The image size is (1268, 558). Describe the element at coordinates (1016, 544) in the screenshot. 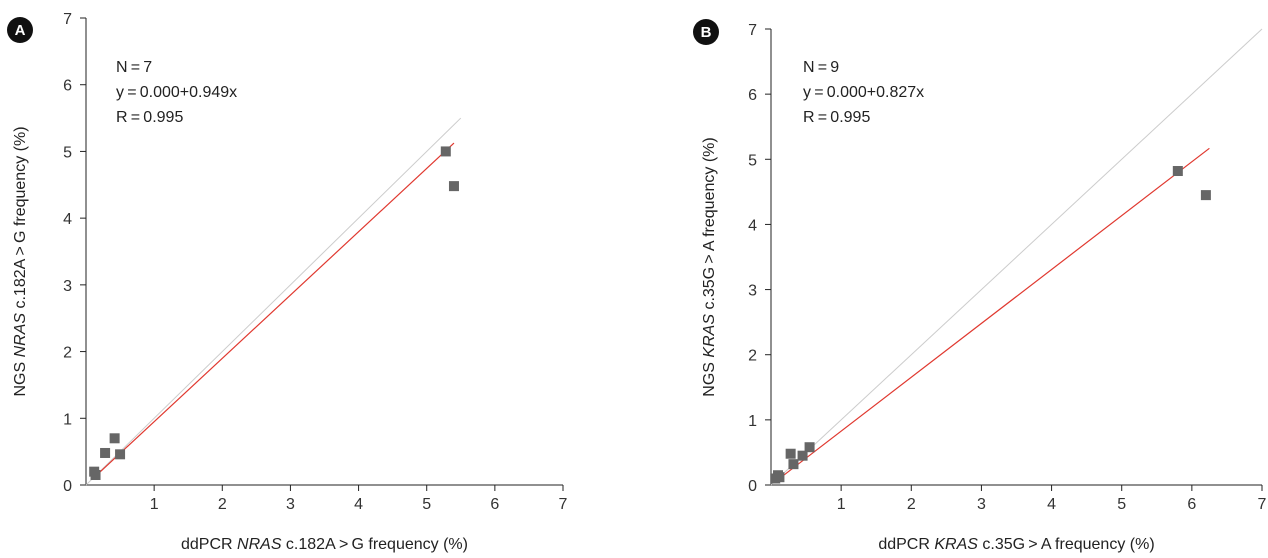

I see `x-axis-title: ddPCR KRAS c.35G > A frequency (%)` at that location.